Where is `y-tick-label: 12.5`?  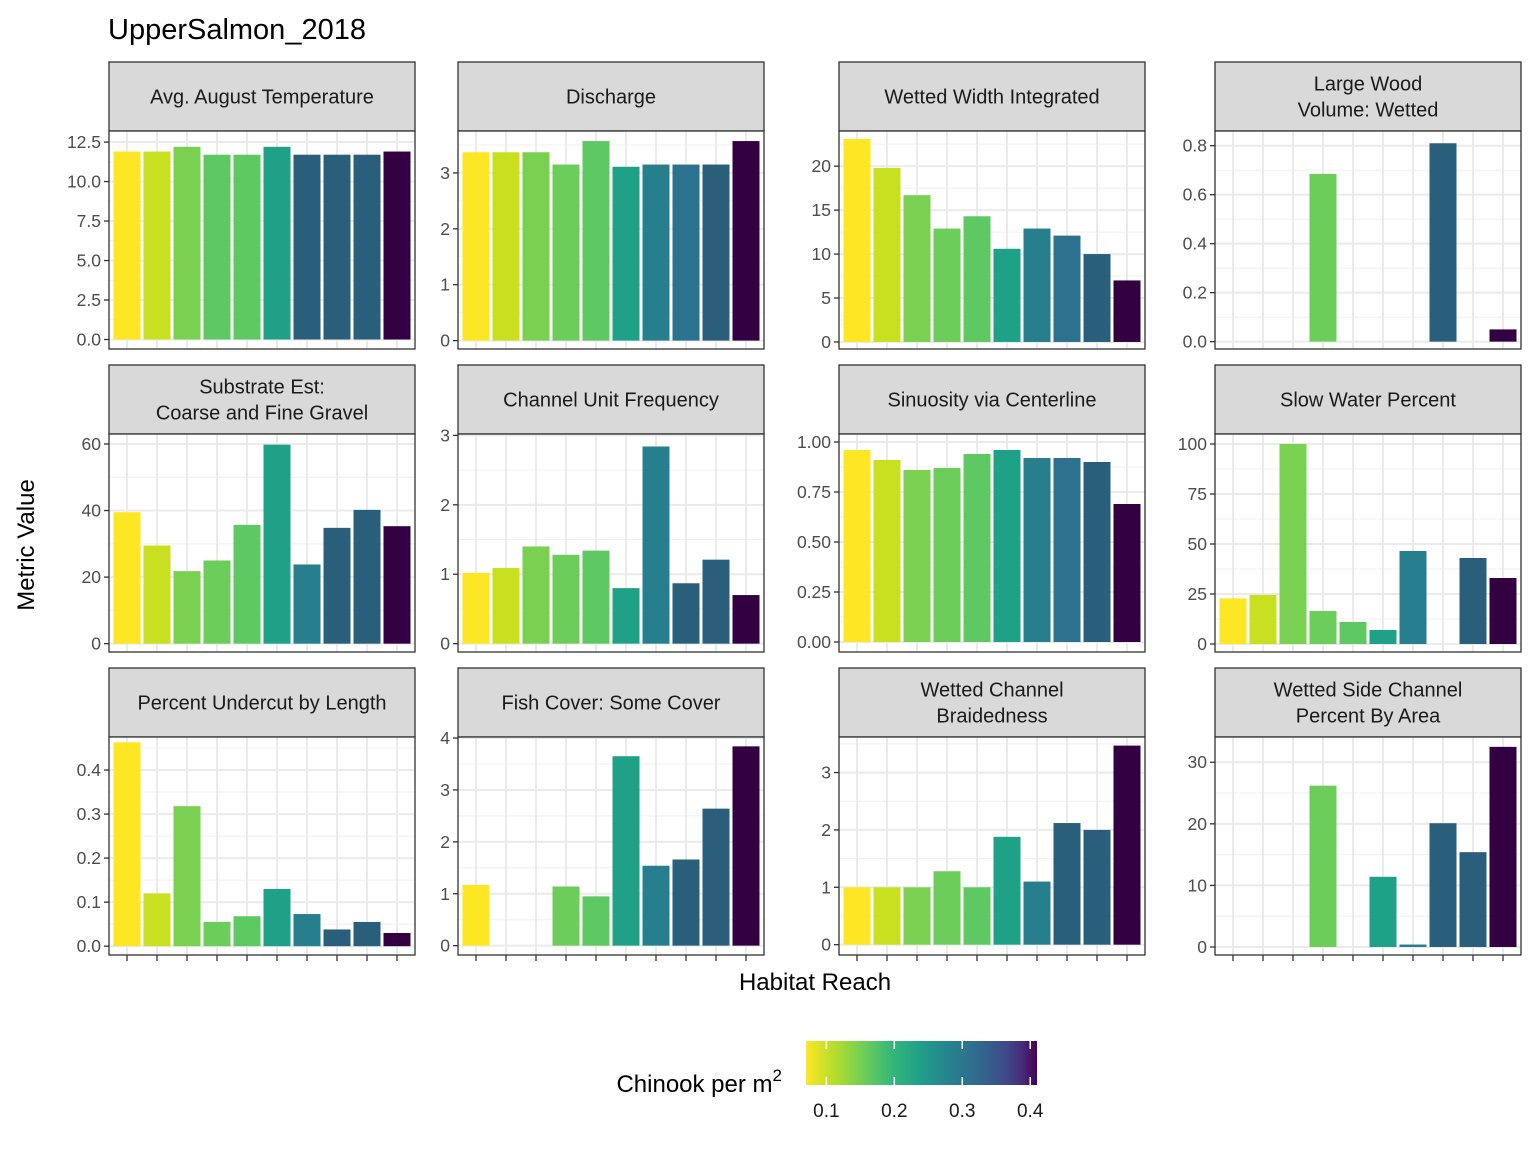 y-tick-label: 12.5 is located at coordinates (84, 142).